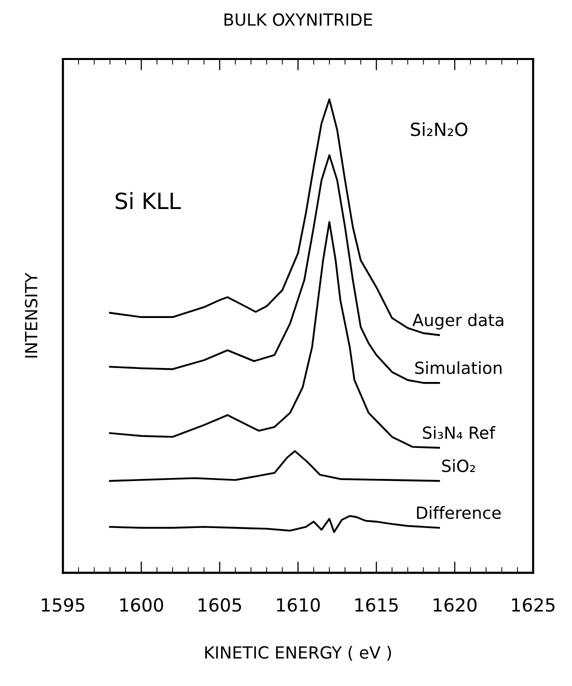 This screenshot has height=686, width=572. What do you see at coordinates (148, 201) in the screenshot?
I see `annotation: Si KLL` at bounding box center [148, 201].